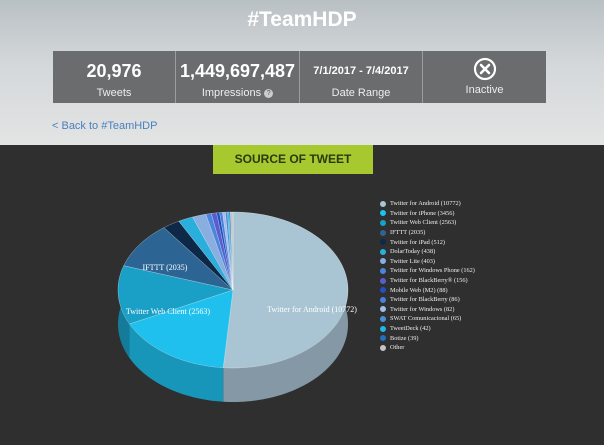 This screenshot has width=604, height=445. What do you see at coordinates (302, 19) in the screenshot?
I see `page-title: #TeamHDP` at bounding box center [302, 19].